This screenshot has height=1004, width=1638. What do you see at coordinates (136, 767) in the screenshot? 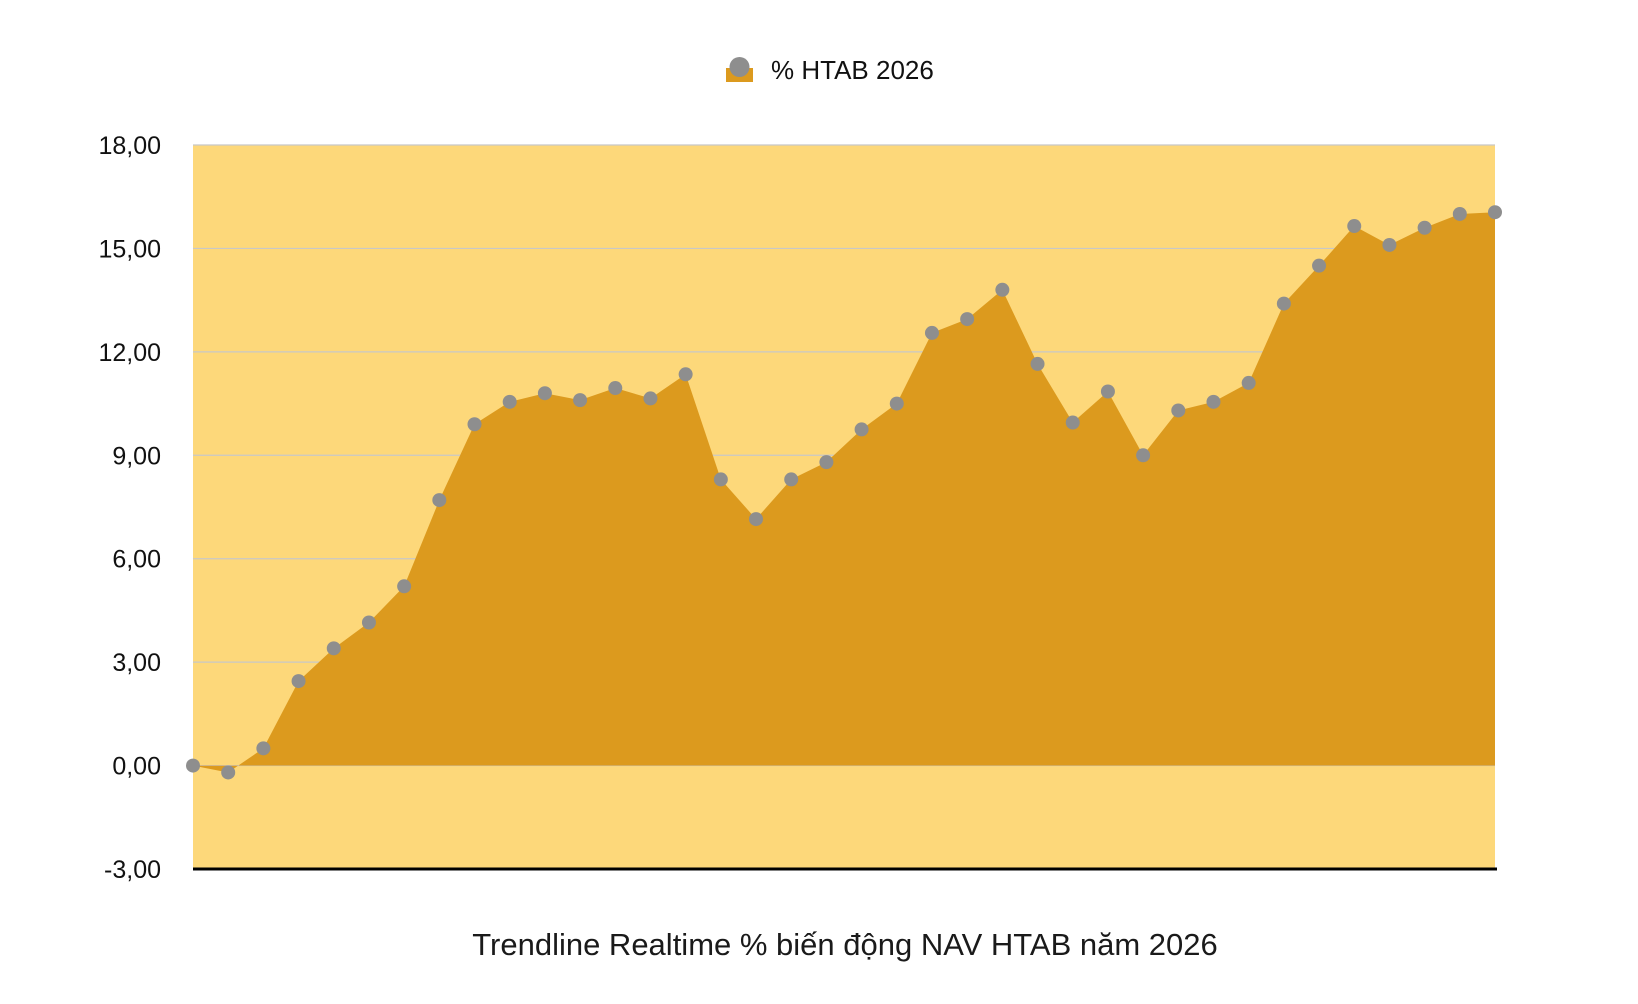
I see `y-tick-label: 0,00` at bounding box center [136, 767].